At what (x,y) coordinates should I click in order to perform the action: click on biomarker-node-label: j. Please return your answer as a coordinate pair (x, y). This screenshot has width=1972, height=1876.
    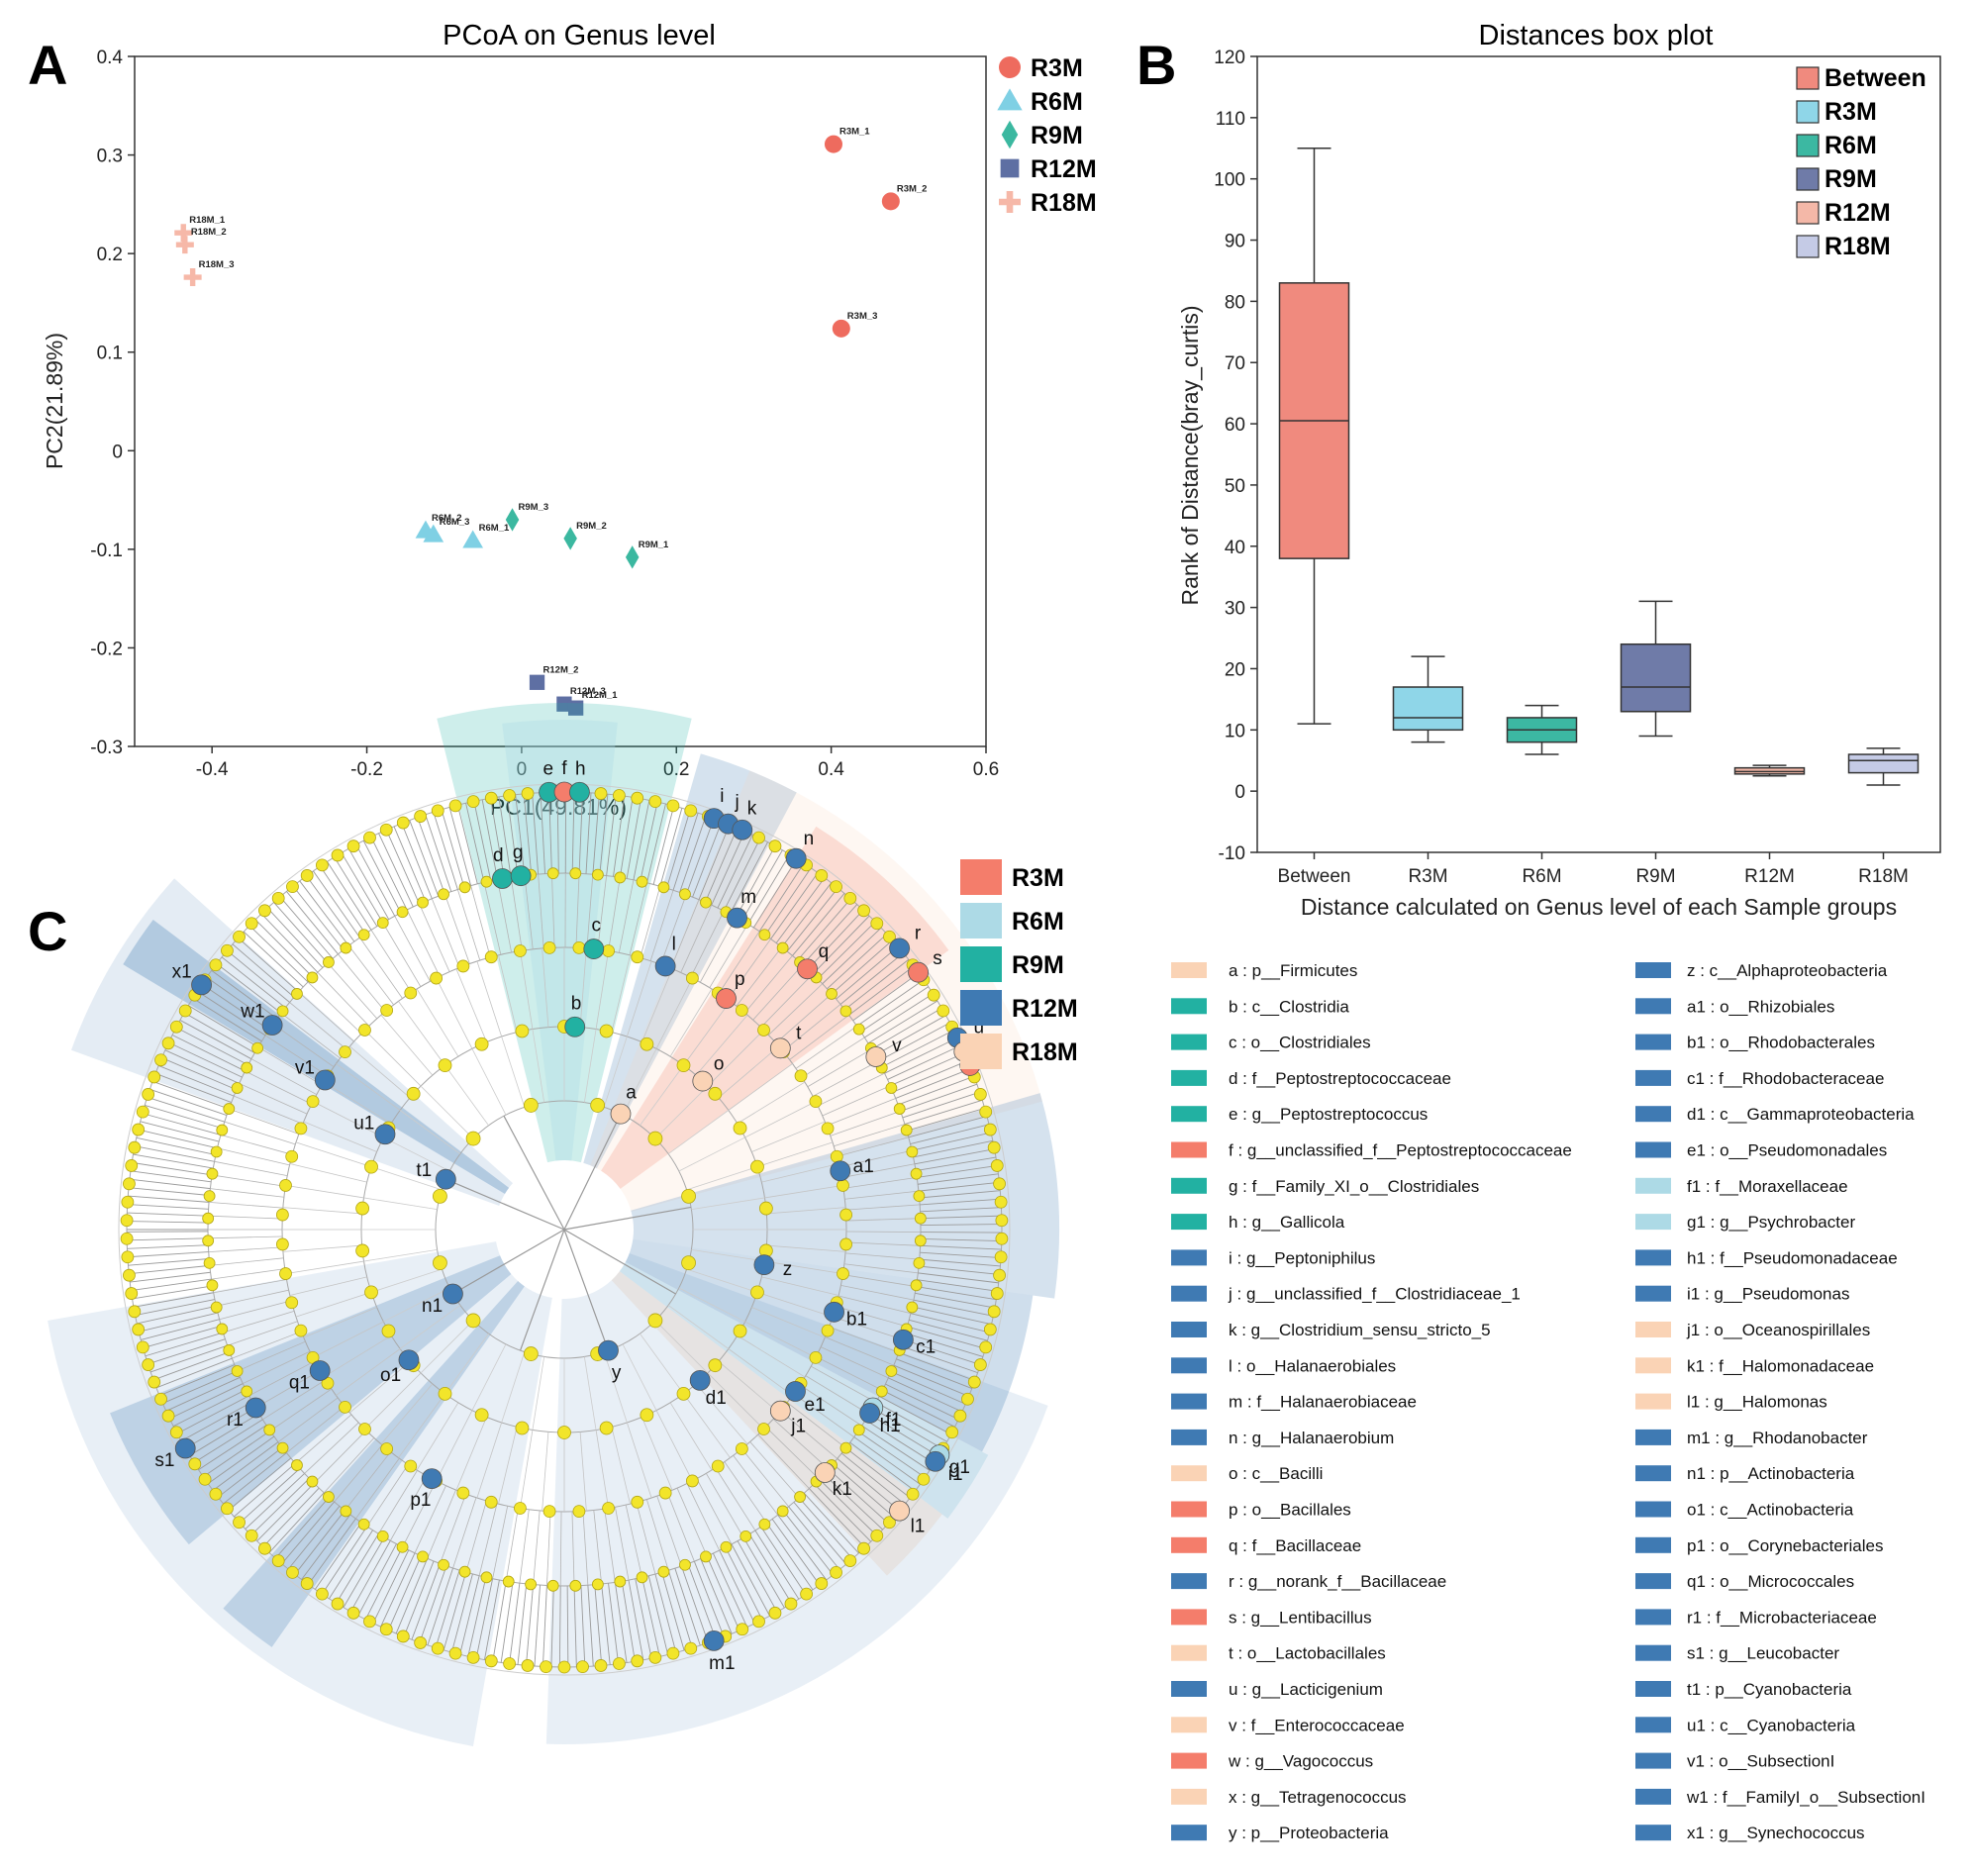
    Looking at the image, I should click on (736, 802).